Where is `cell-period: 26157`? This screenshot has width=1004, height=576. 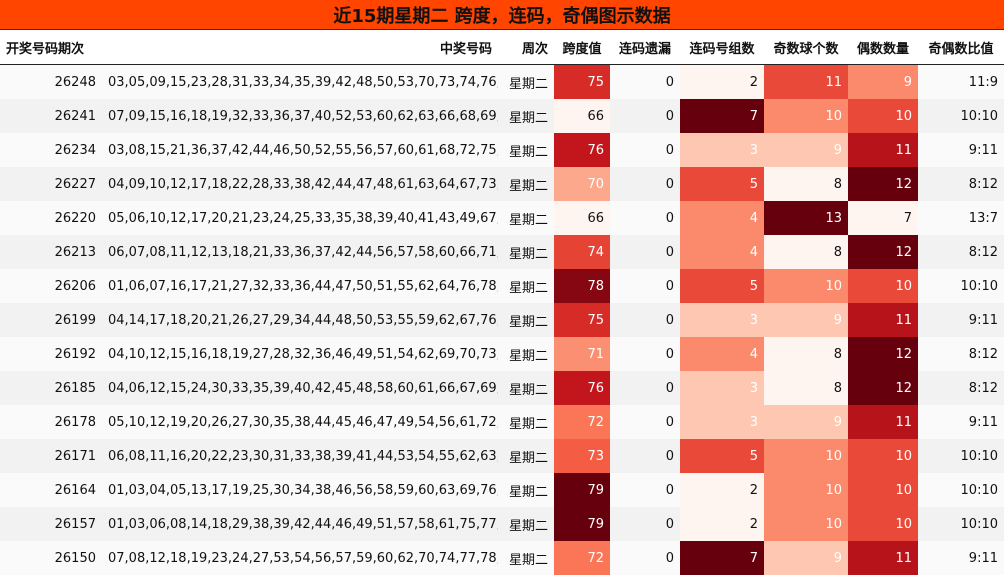 cell-period: 26157 is located at coordinates (51, 524).